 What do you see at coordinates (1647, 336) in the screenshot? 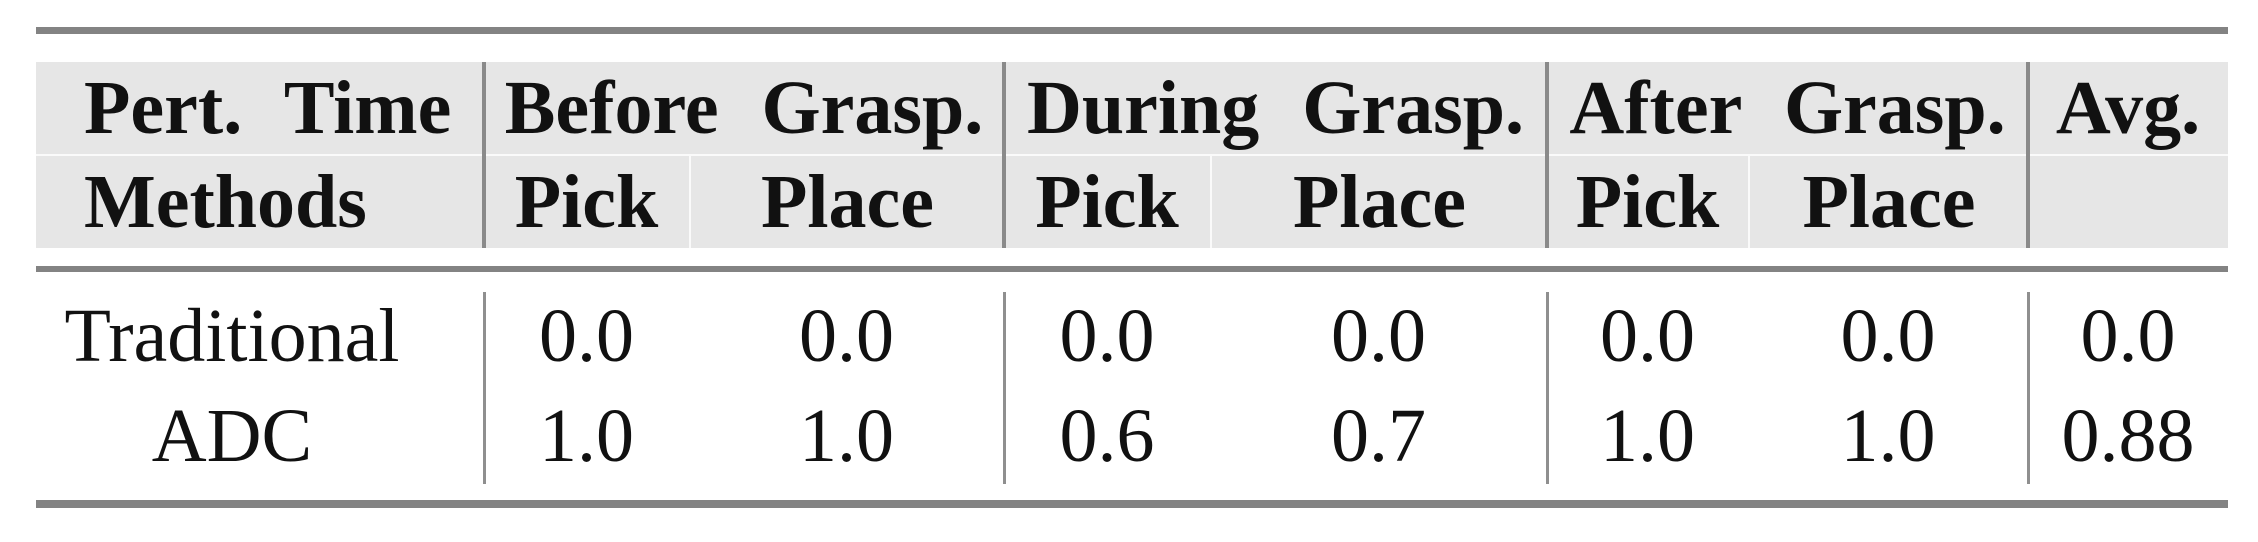
I see `cell-traditional-after-pick: 0.0` at bounding box center [1647, 336].